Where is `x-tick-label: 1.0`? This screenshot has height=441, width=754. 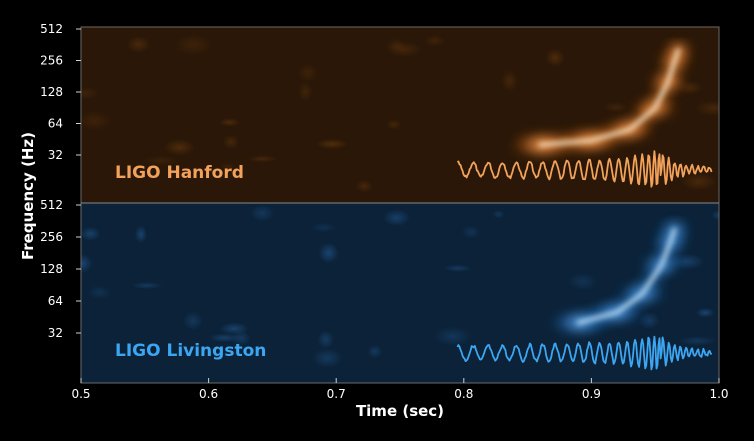 x-tick-label: 1.0 is located at coordinates (718, 394).